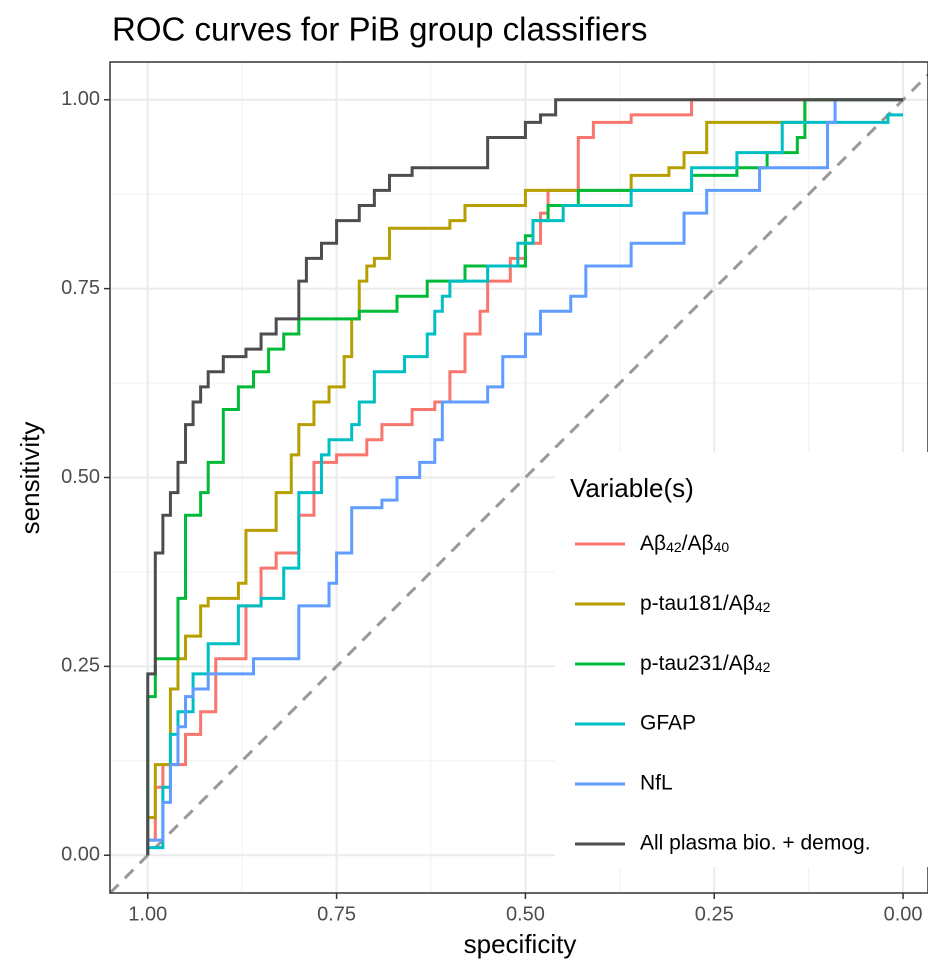 The height and width of the screenshot is (963, 928). What do you see at coordinates (80, 666) in the screenshot?
I see `y-tick-label: 0.25` at bounding box center [80, 666].